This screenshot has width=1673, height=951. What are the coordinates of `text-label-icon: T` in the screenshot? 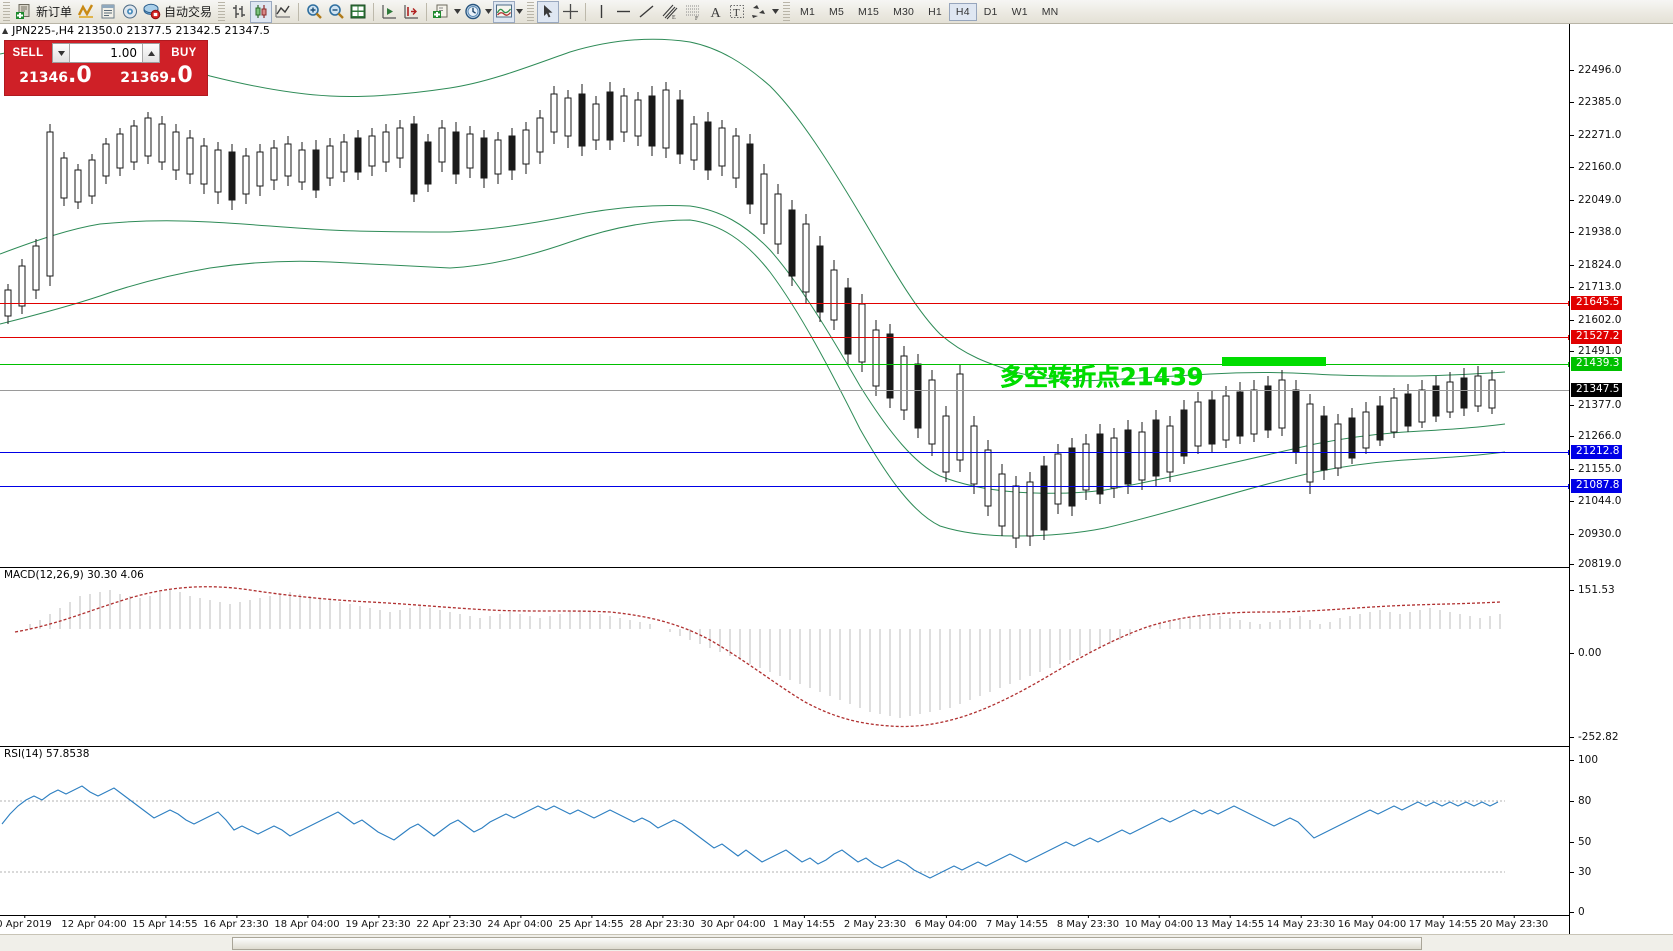 It's located at (737, 12).